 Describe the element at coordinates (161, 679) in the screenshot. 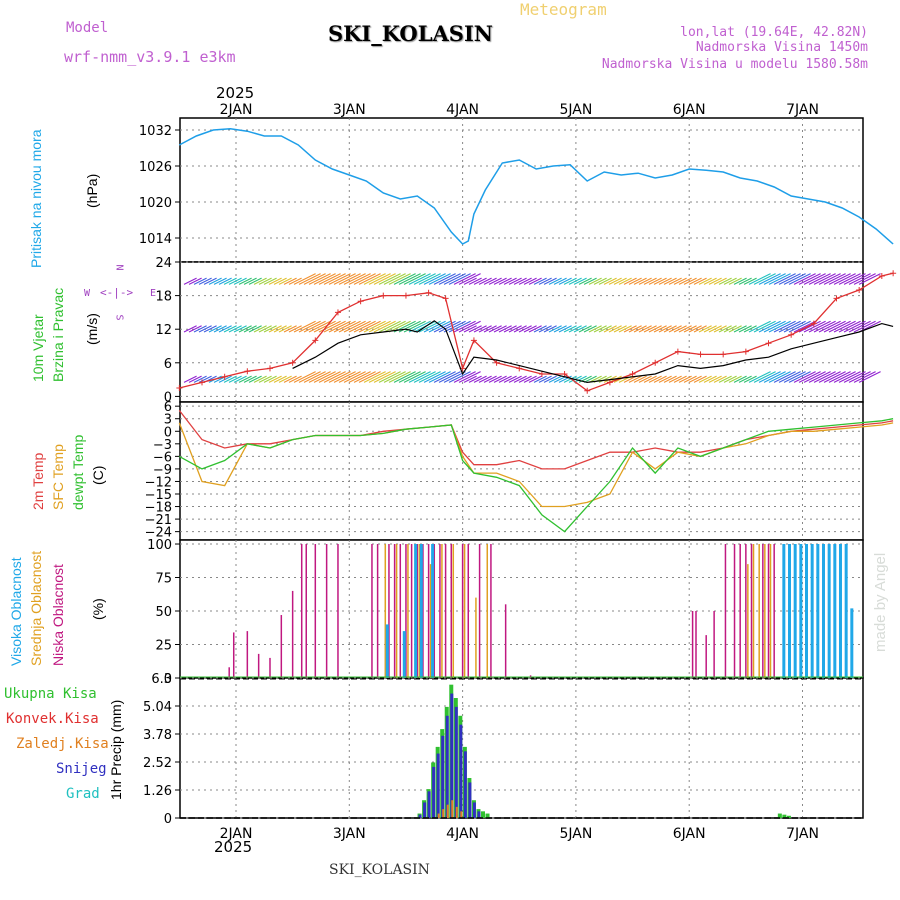

I see `y-tick-label: 6.3` at that location.